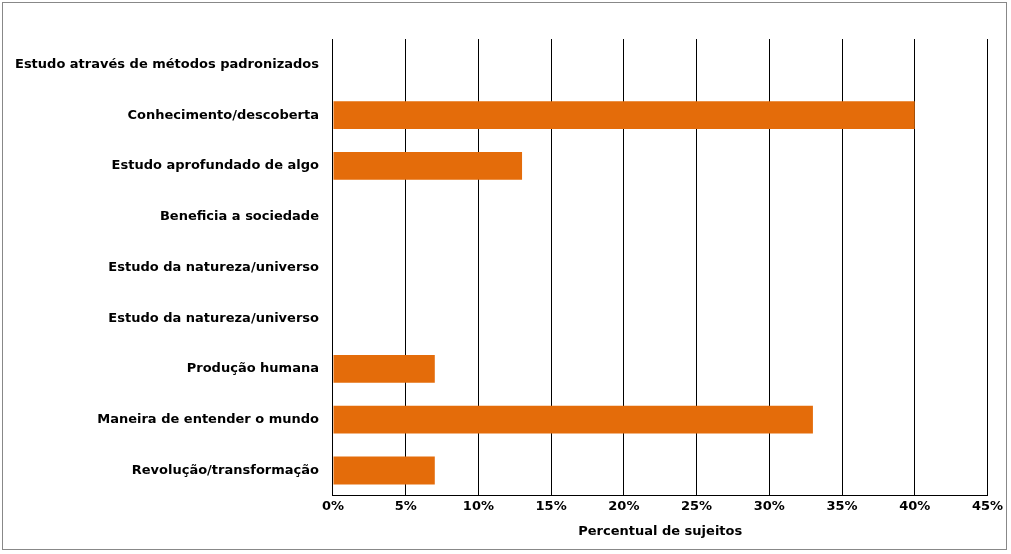  What do you see at coordinates (624, 505) in the screenshot?
I see `x-tick-label: 20%` at bounding box center [624, 505].